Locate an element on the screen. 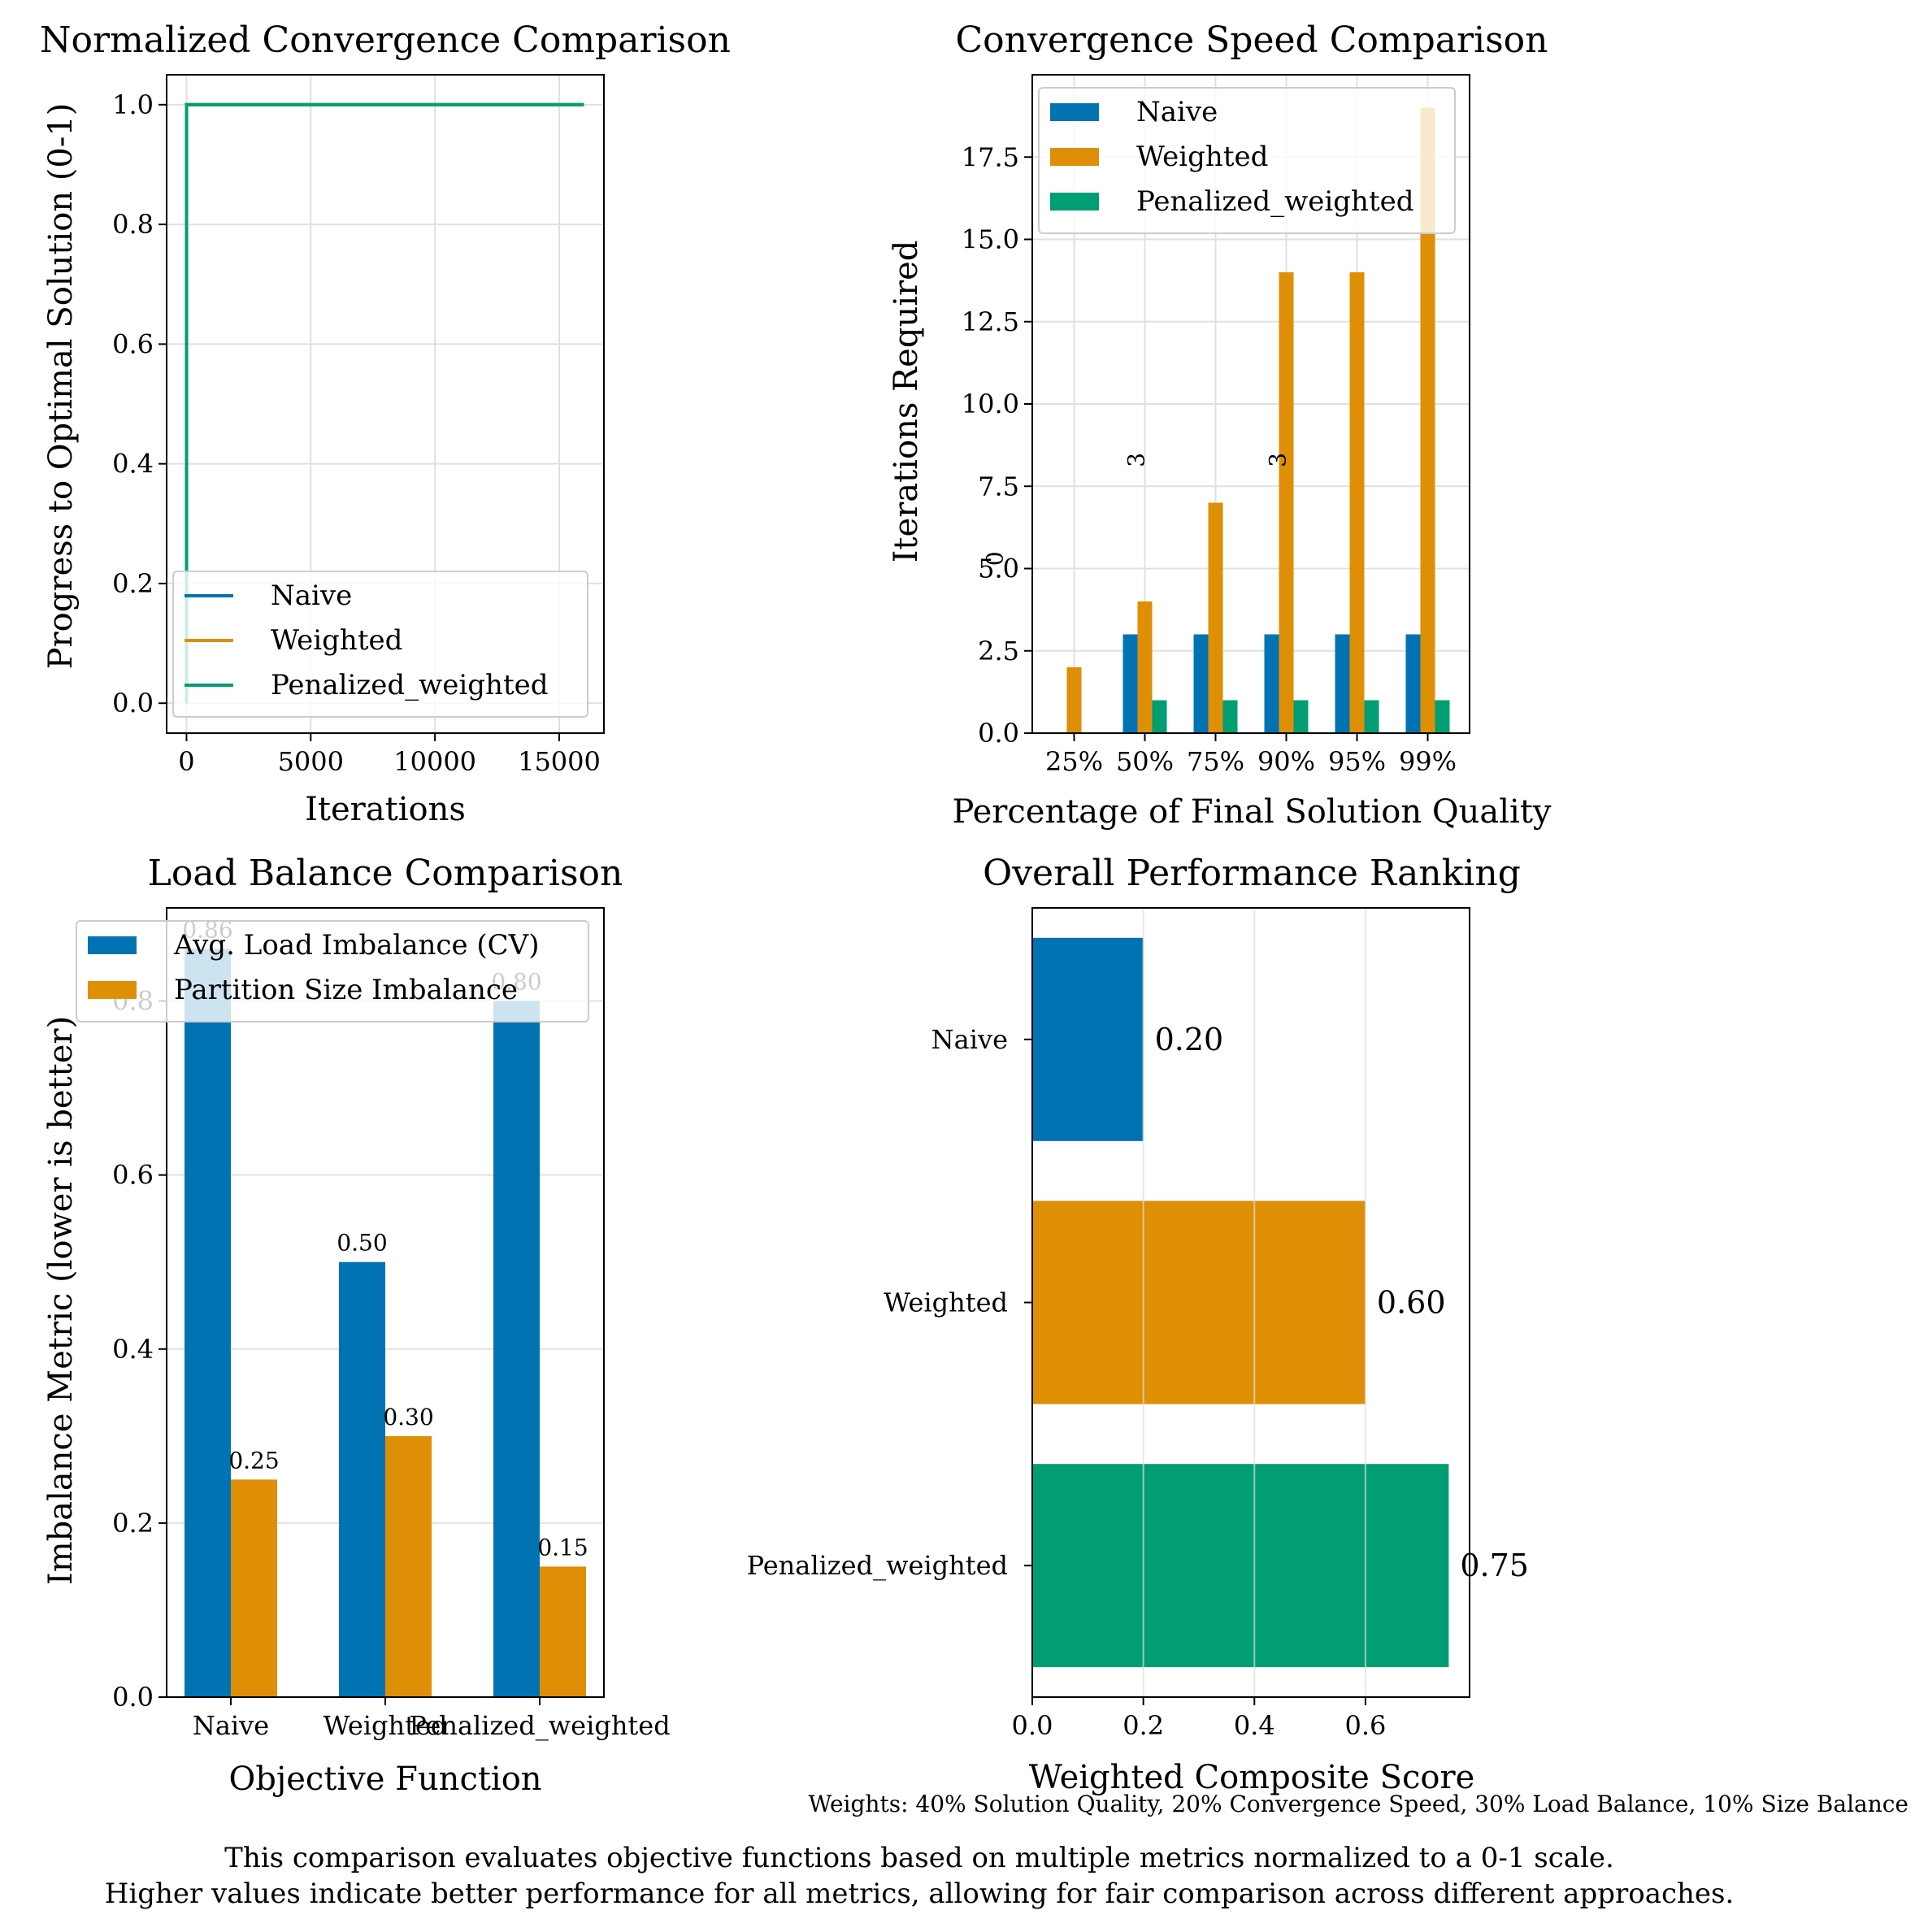 Image resolution: width=1928 pixels, height=1932 pixels. x-tick-label: 5000 is located at coordinates (311, 761).